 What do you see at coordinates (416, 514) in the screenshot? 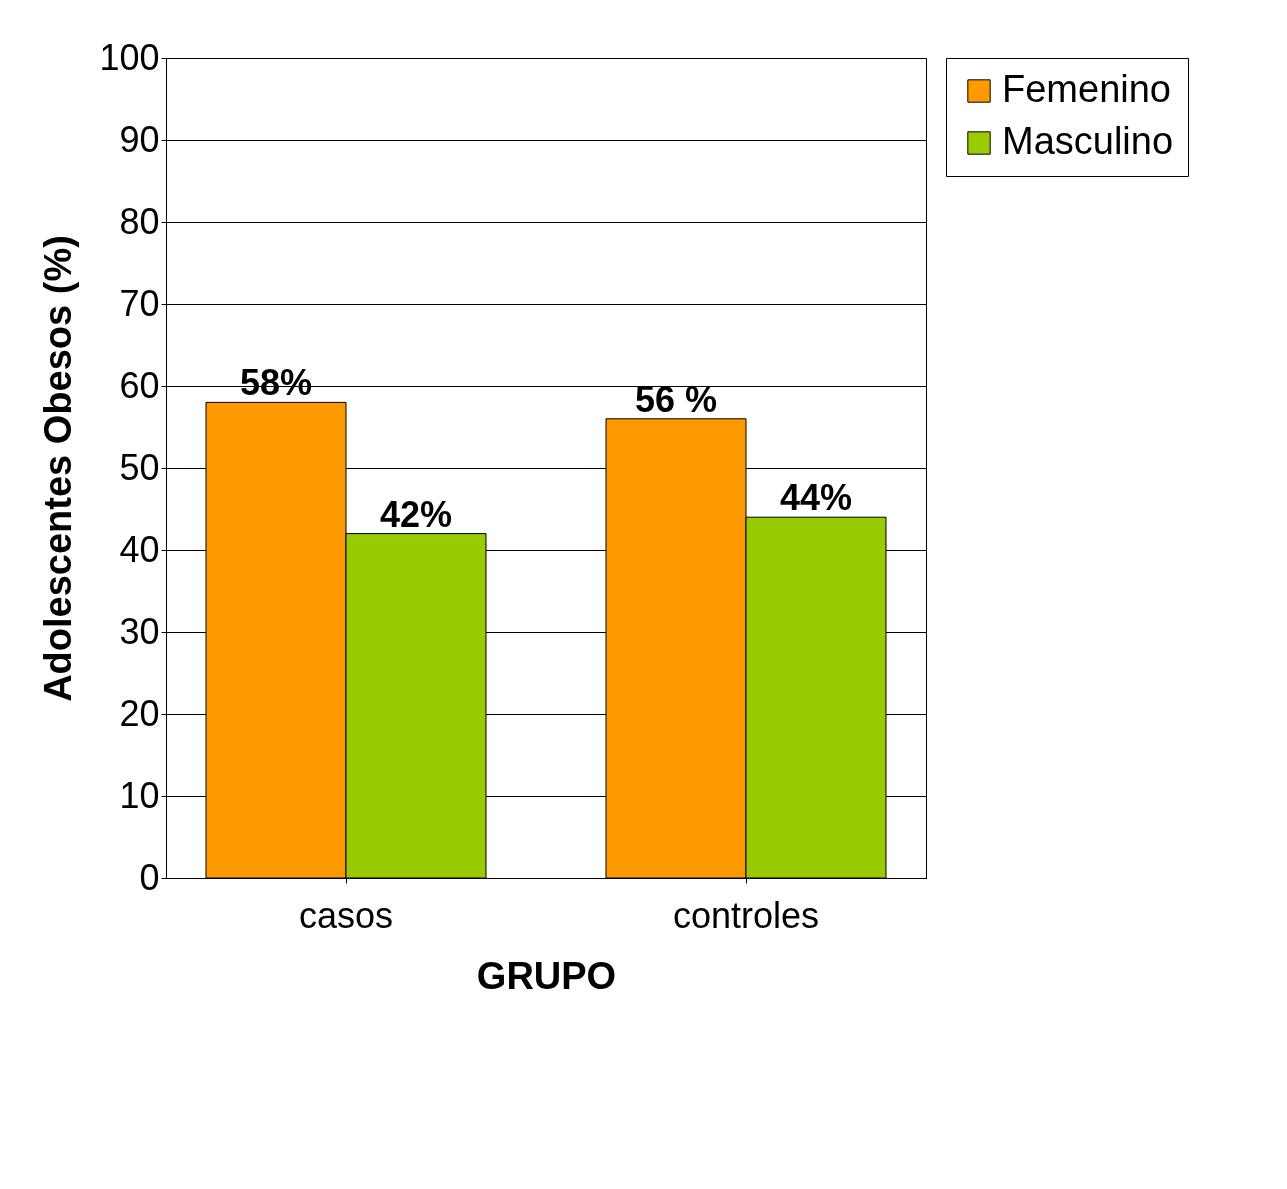
I see `data-label: 42%` at bounding box center [416, 514].